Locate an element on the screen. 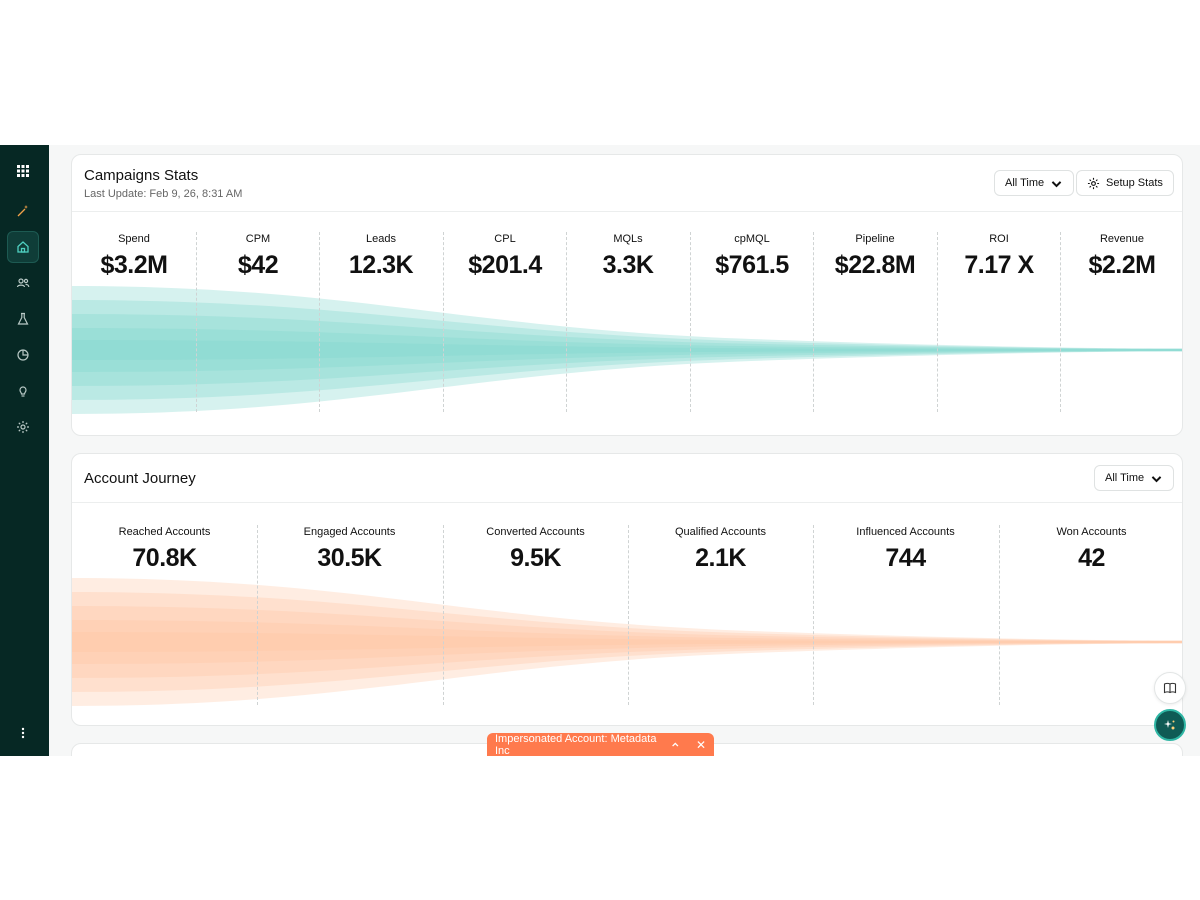 Image resolution: width=1200 pixels, height=900 pixels. stat-value: $2.2M is located at coordinates (1122, 265).